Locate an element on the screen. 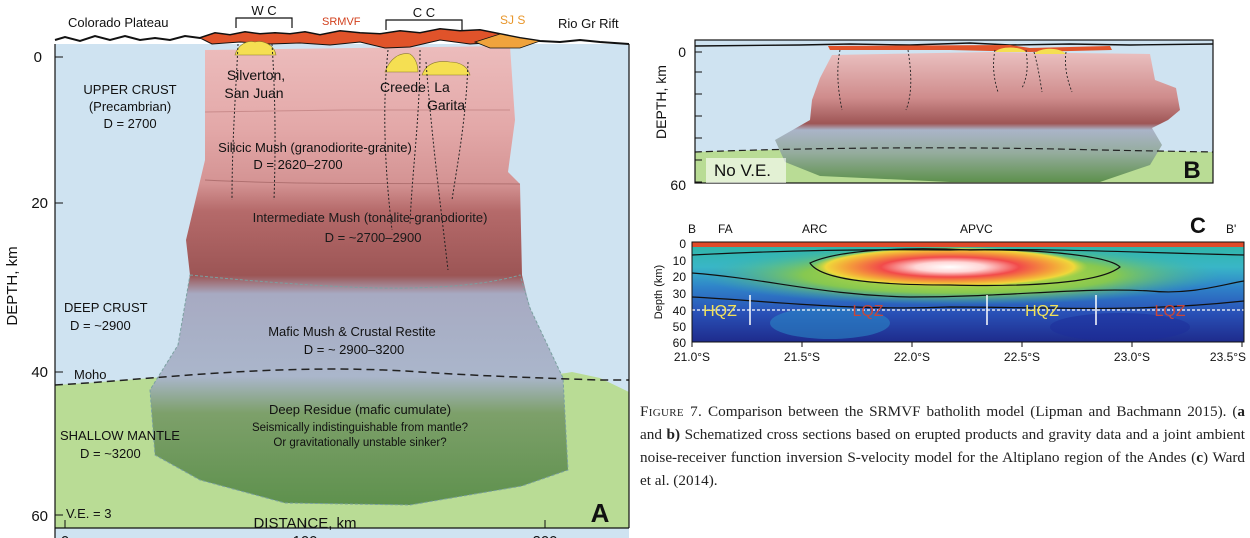 The height and width of the screenshot is (538, 1250). caption-text-3: ) Ward et al. (2014). is located at coordinates (942, 469).